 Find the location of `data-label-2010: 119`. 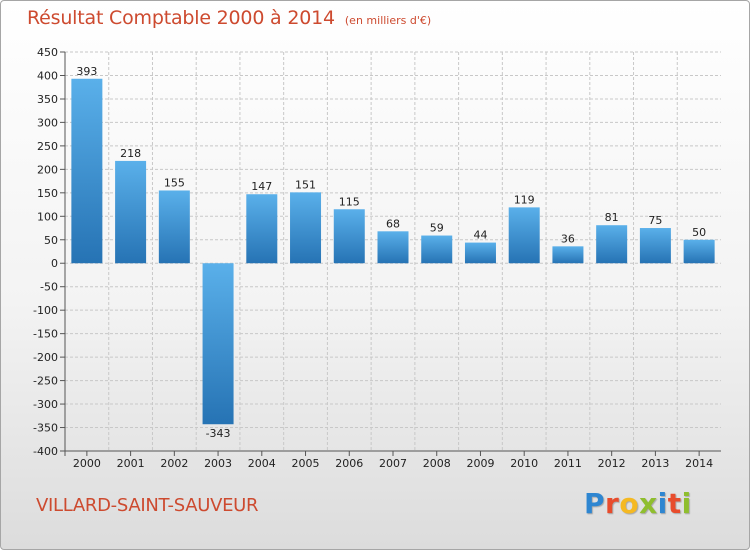

data-label-2010: 119 is located at coordinates (524, 199).